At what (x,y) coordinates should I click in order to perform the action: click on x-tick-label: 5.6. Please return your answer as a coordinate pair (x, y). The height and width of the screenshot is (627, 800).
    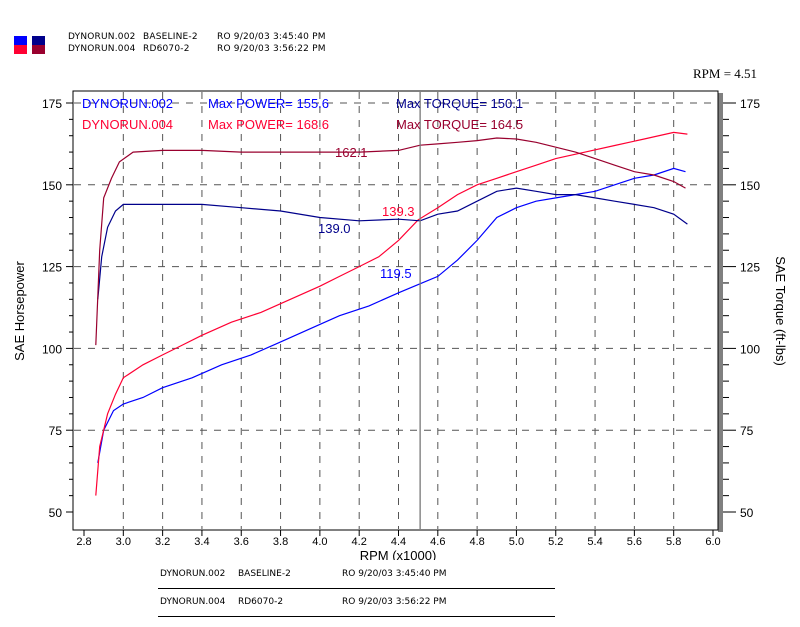
    Looking at the image, I should click on (634, 542).